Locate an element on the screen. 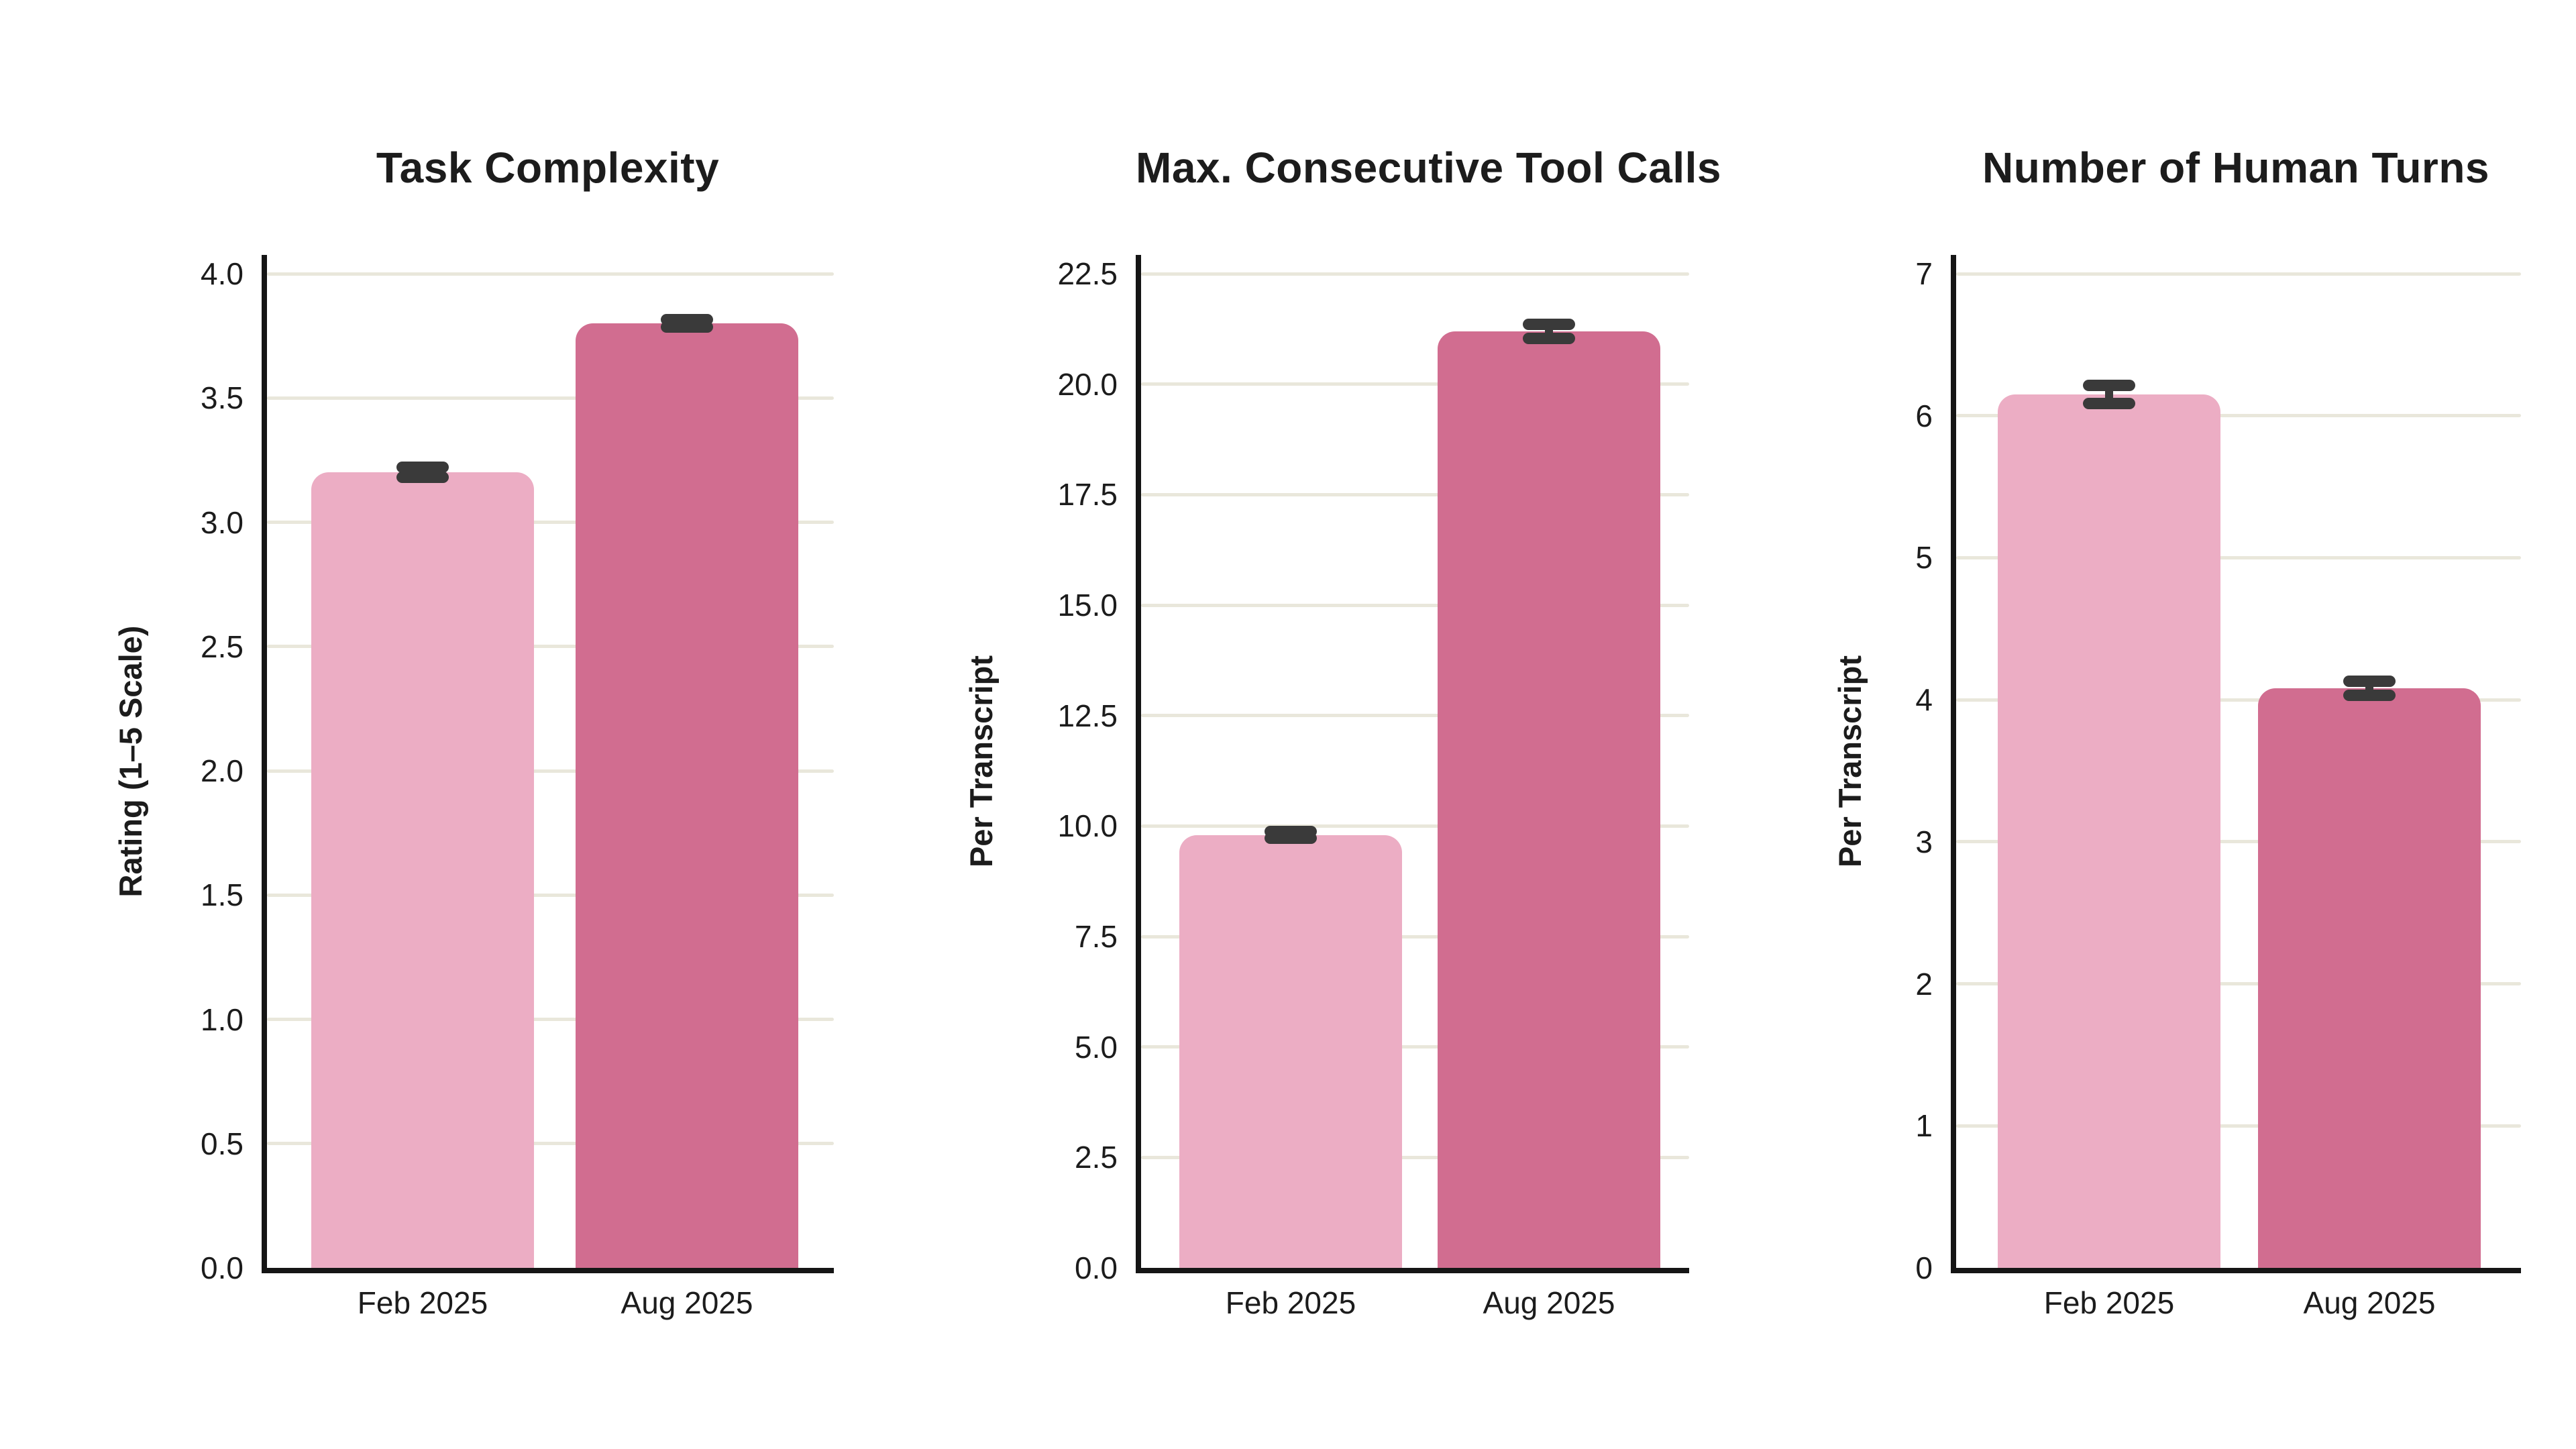 This screenshot has width=2576, height=1449. y-tick-label: 2 is located at coordinates (1924, 984).